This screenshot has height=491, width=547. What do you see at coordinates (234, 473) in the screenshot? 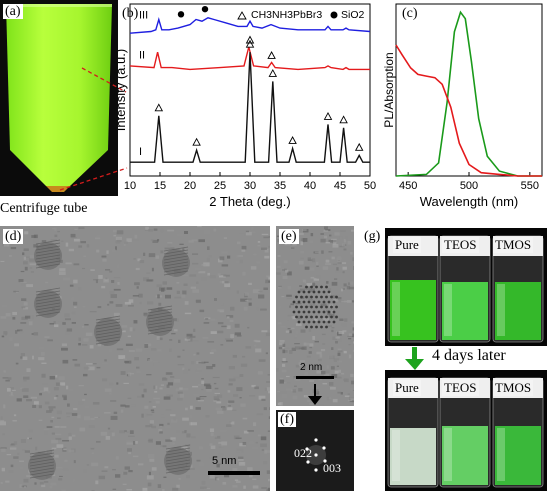
I see `scale-bar-d-line` at bounding box center [234, 473].